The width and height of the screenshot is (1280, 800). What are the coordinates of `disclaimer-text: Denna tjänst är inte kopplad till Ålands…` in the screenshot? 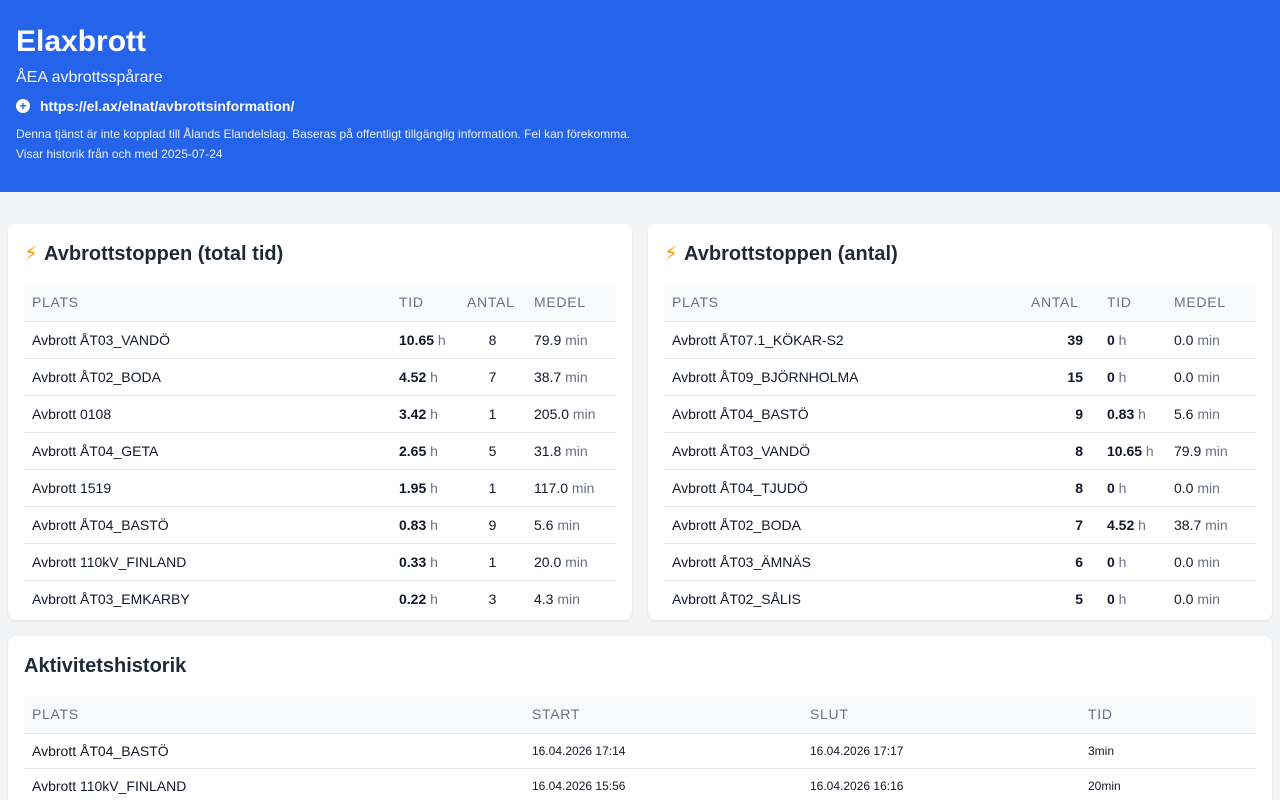 It's located at (323, 134).